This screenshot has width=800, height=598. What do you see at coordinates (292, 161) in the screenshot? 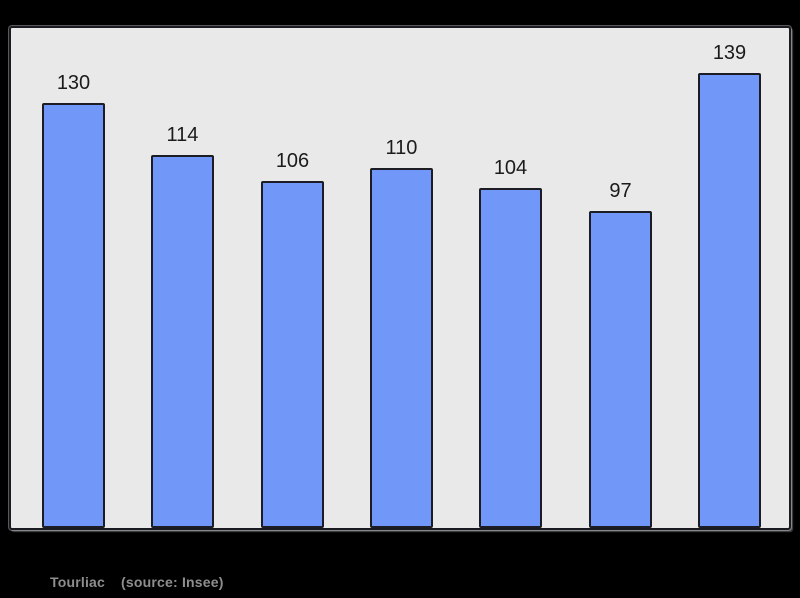
I see `bar-value-label: 106` at bounding box center [292, 161].